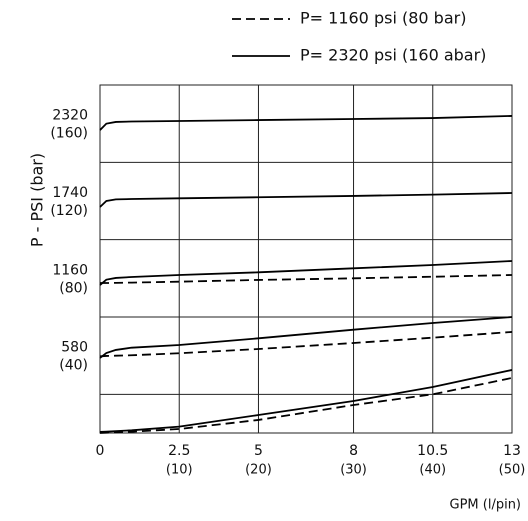  What do you see at coordinates (69, 134) in the screenshot?
I see `y-tick-label: (160)` at bounding box center [69, 134].